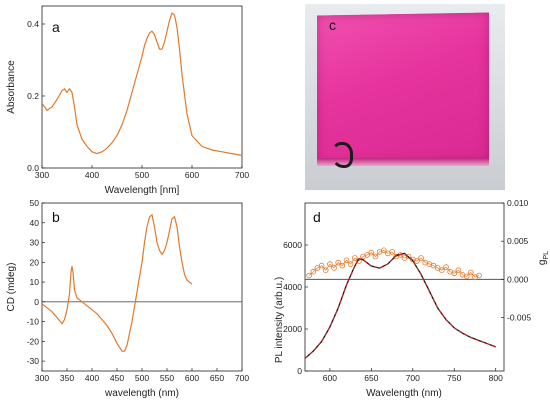 This screenshot has width=550, height=401. What do you see at coordinates (167, 378) in the screenshot?
I see `panel-b-x-tick-label: 550` at bounding box center [167, 378].